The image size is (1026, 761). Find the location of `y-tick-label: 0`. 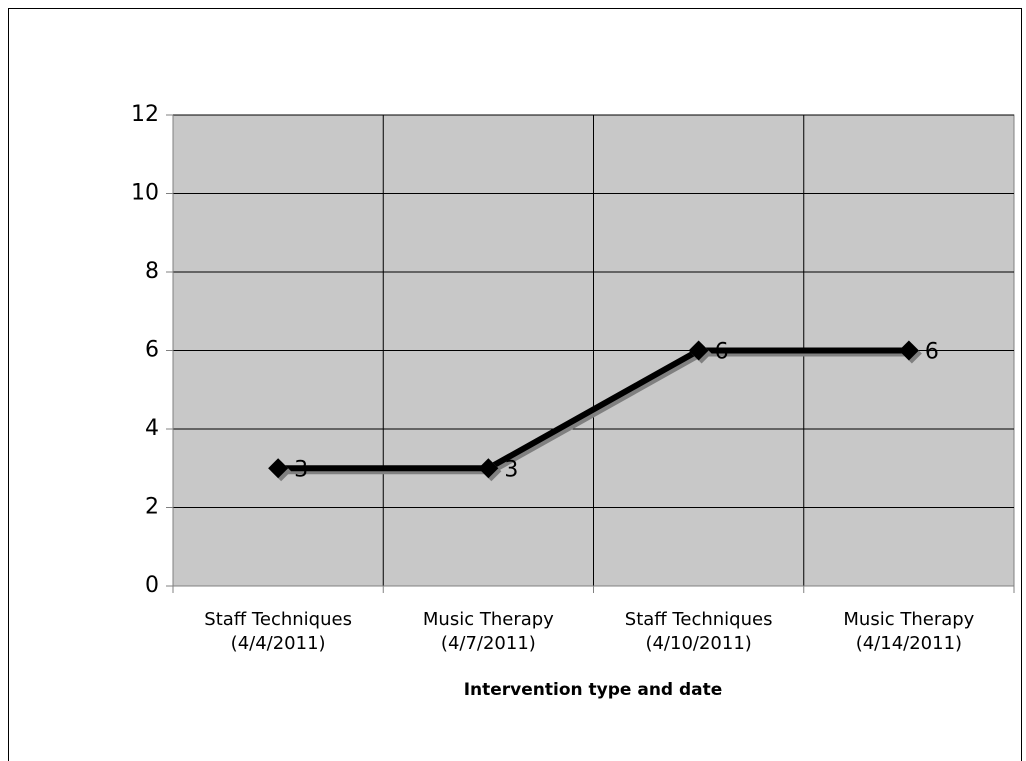

y-tick-label: 0 is located at coordinates (152, 585).